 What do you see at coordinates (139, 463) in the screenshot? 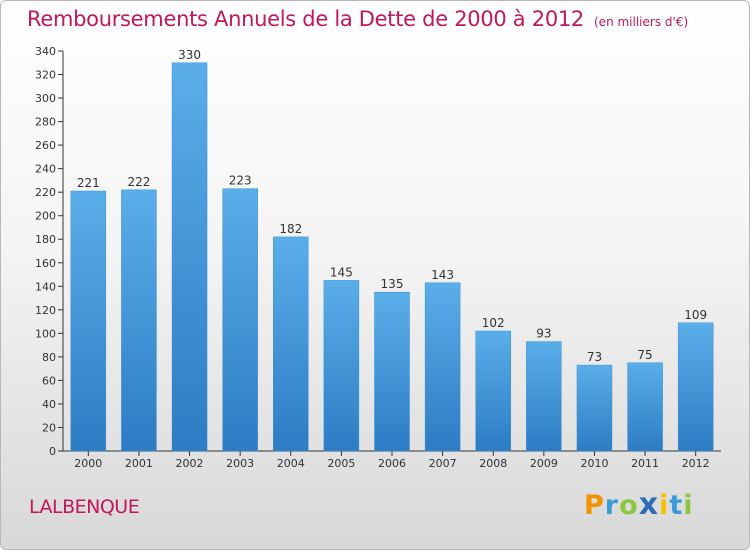
I see `x-tick-label-2001: 2001` at bounding box center [139, 463].